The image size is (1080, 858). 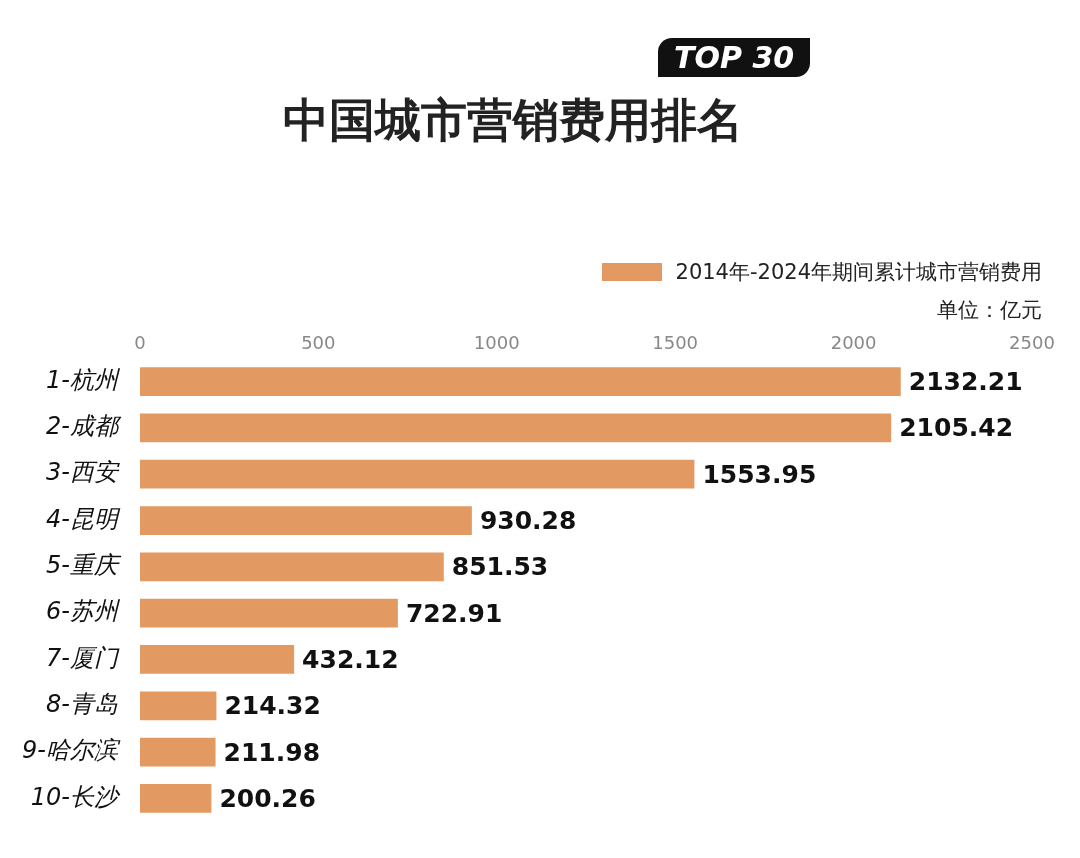 What do you see at coordinates (140, 343) in the screenshot?
I see `x-tick-label: 0` at bounding box center [140, 343].